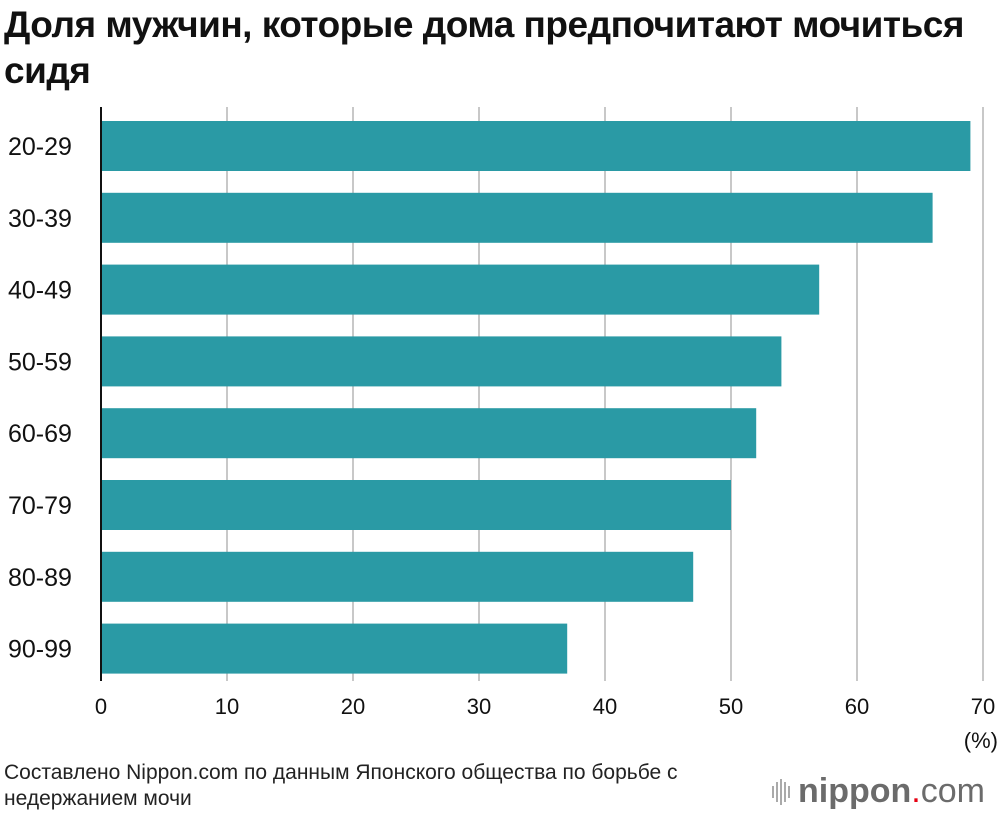  Describe the element at coordinates (878, 791) in the screenshot. I see `nippon-logo: nippon.com` at that location.